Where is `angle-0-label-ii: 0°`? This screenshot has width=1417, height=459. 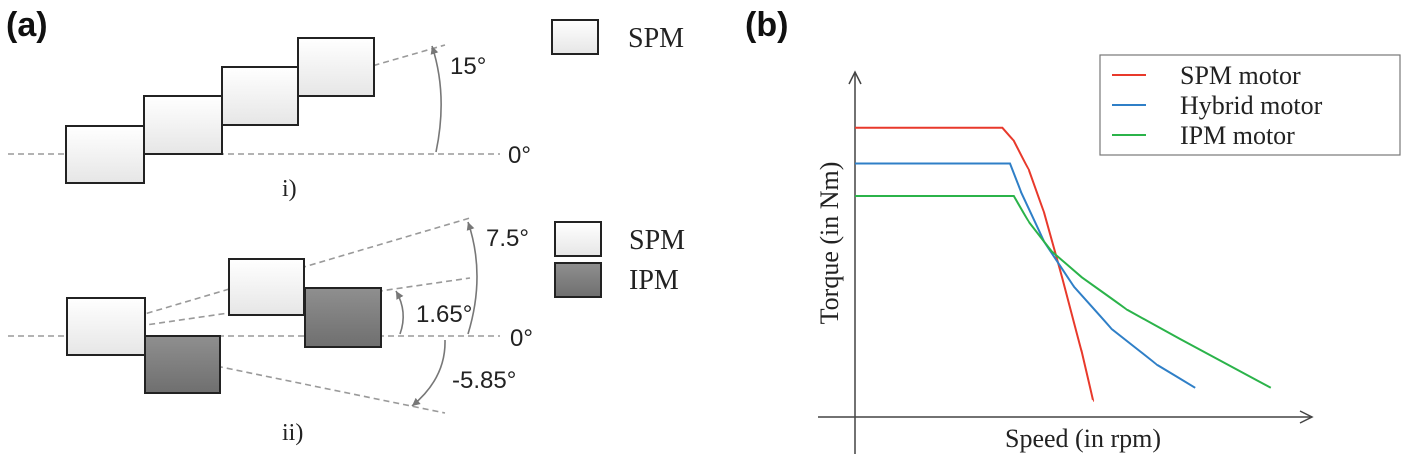 angle-0-label-ii: 0° is located at coordinates (521, 338).